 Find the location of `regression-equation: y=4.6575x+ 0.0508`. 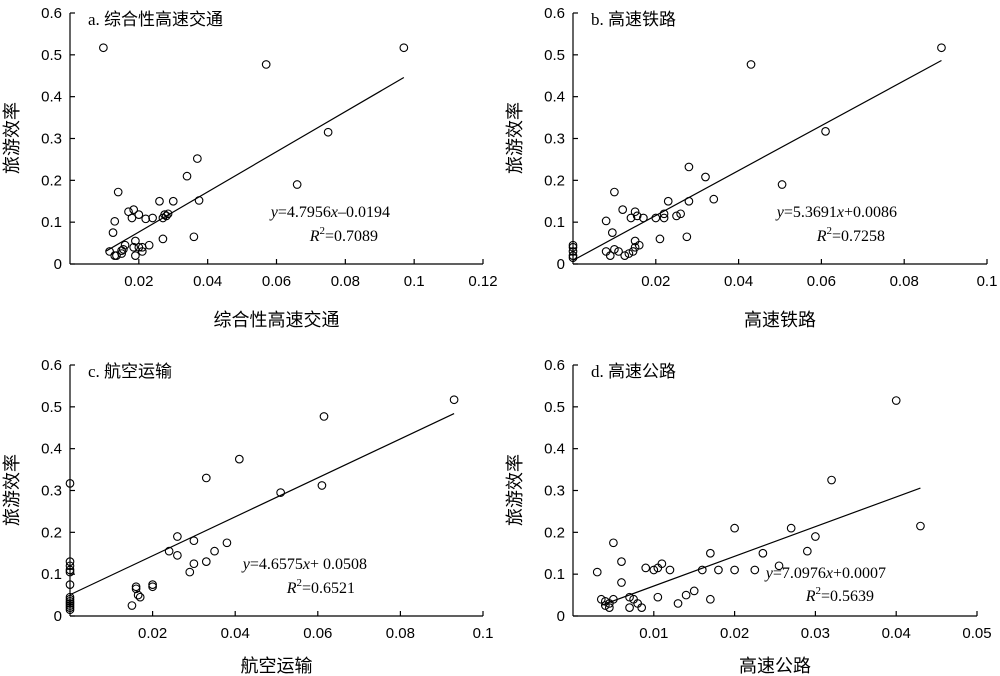

regression-equation: y=4.6575x+ 0.0508 is located at coordinates (304, 564).